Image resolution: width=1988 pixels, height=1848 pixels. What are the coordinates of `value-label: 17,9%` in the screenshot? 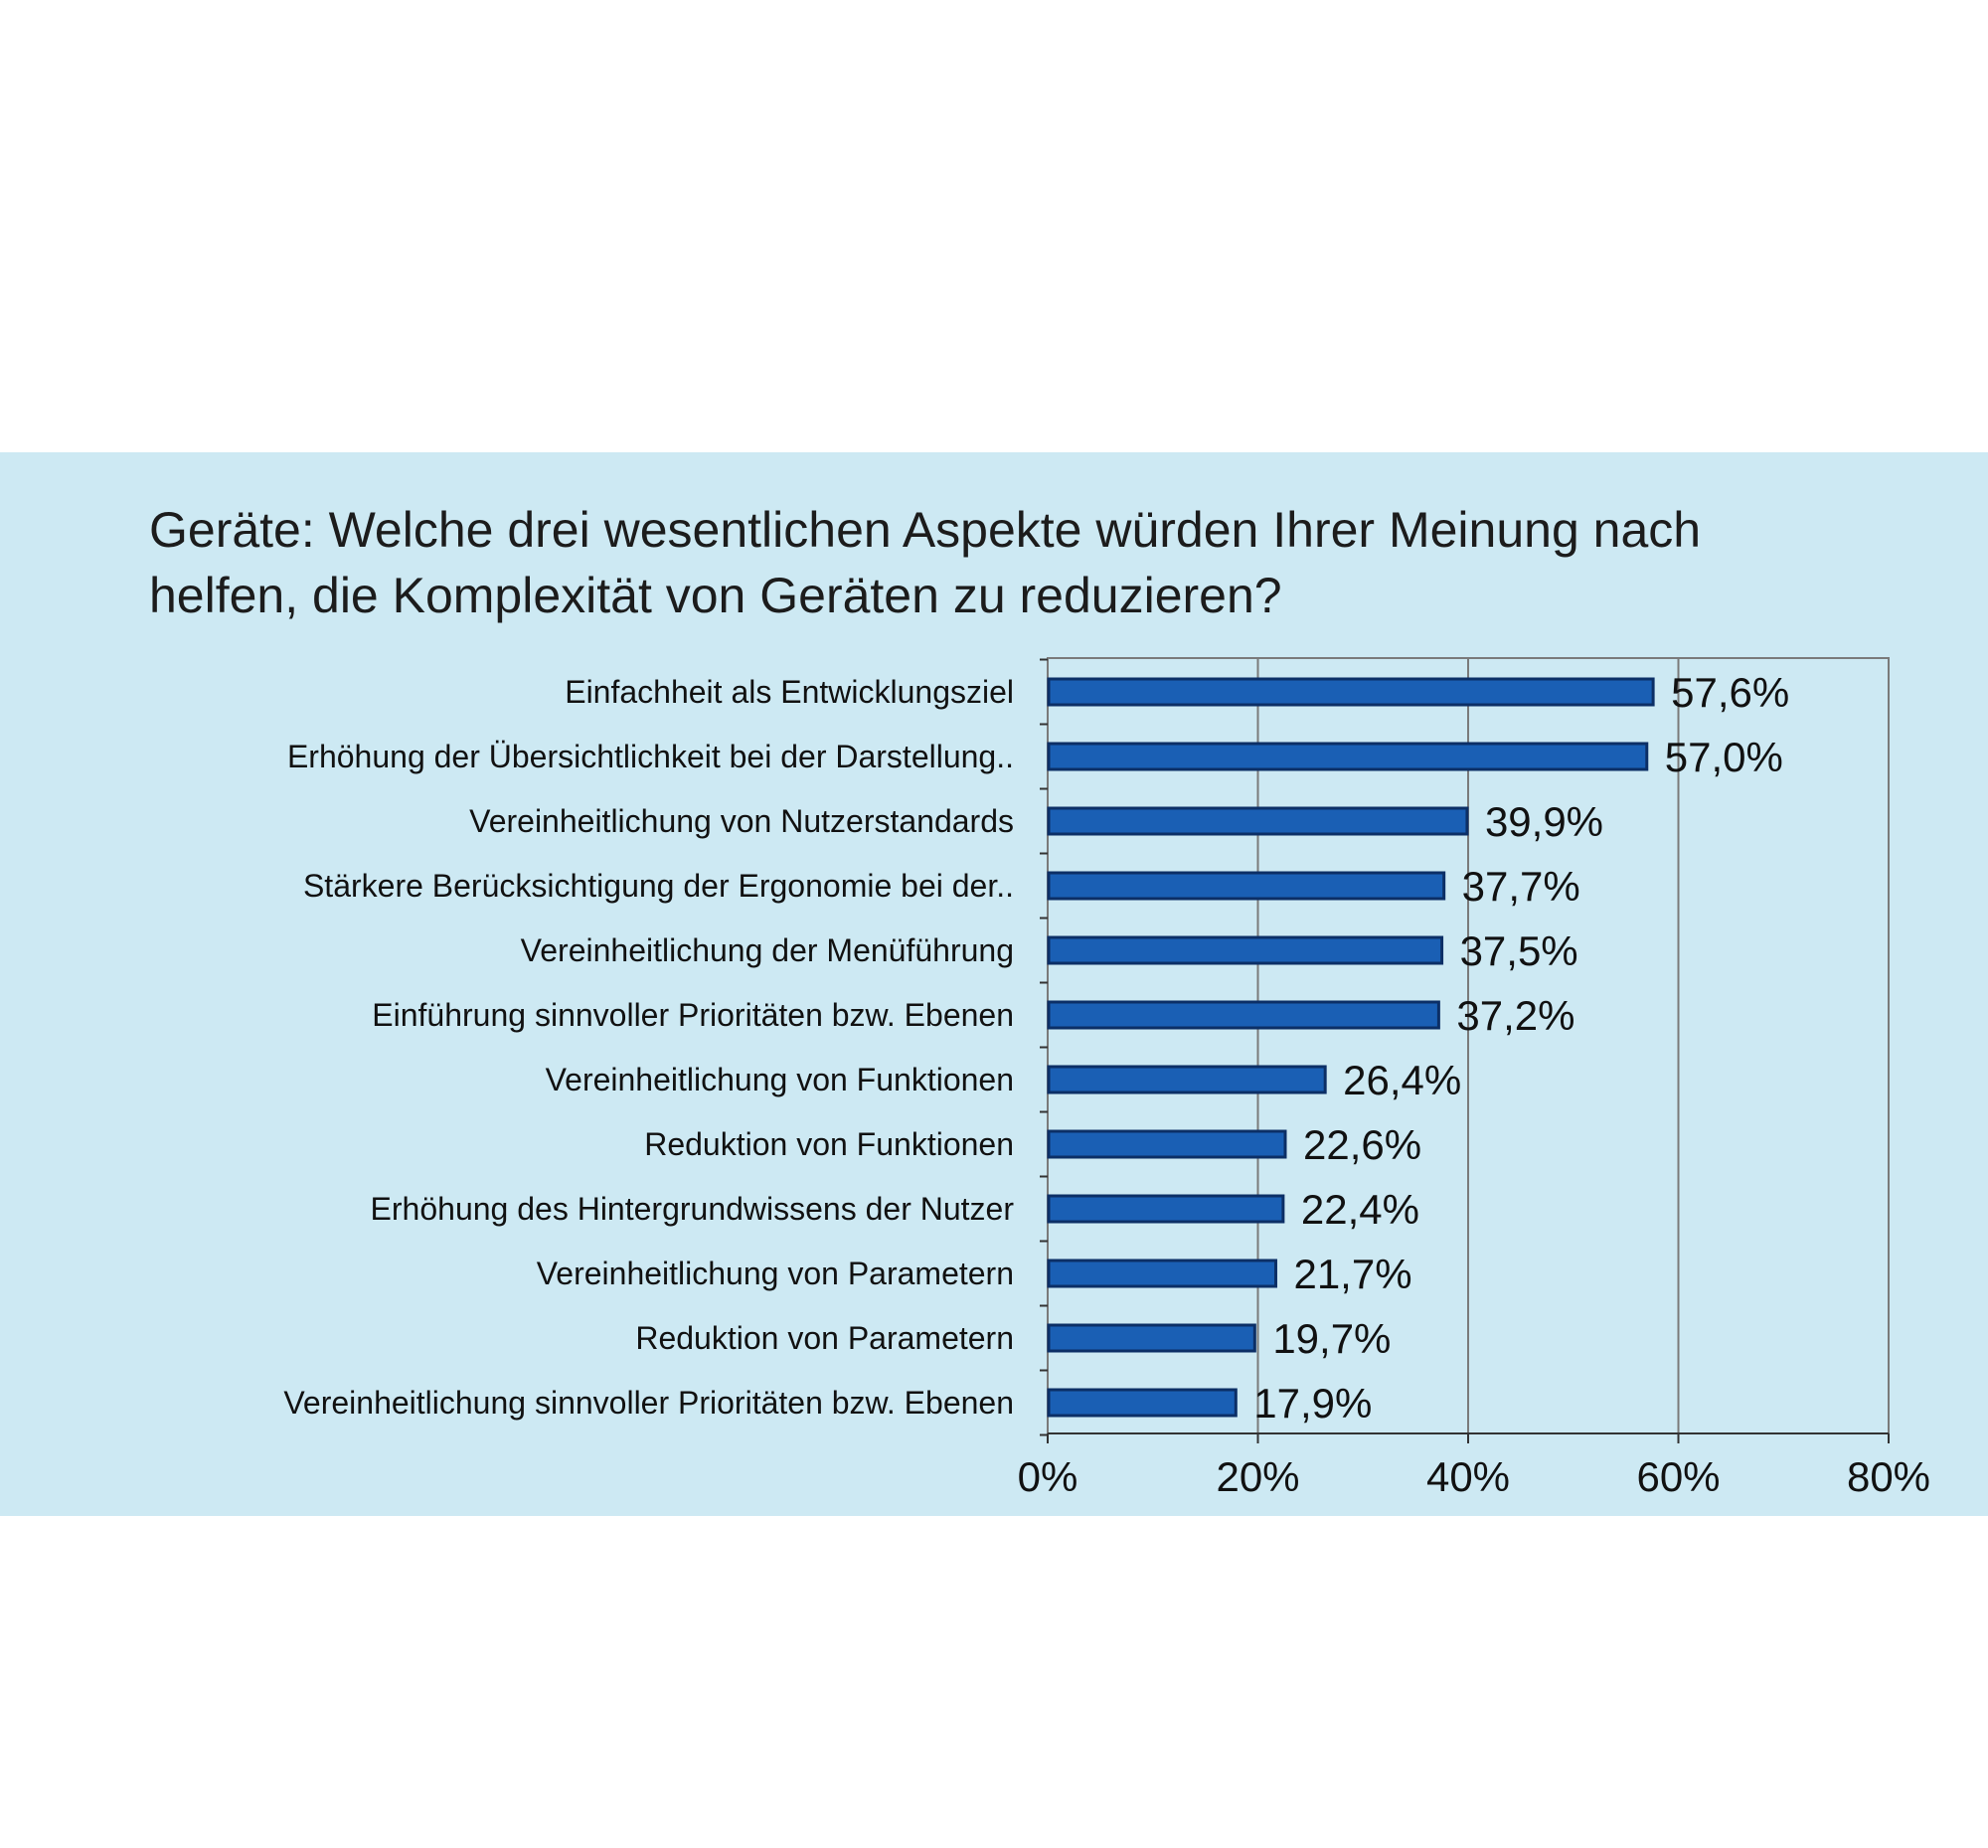 It's located at (1312, 1403).